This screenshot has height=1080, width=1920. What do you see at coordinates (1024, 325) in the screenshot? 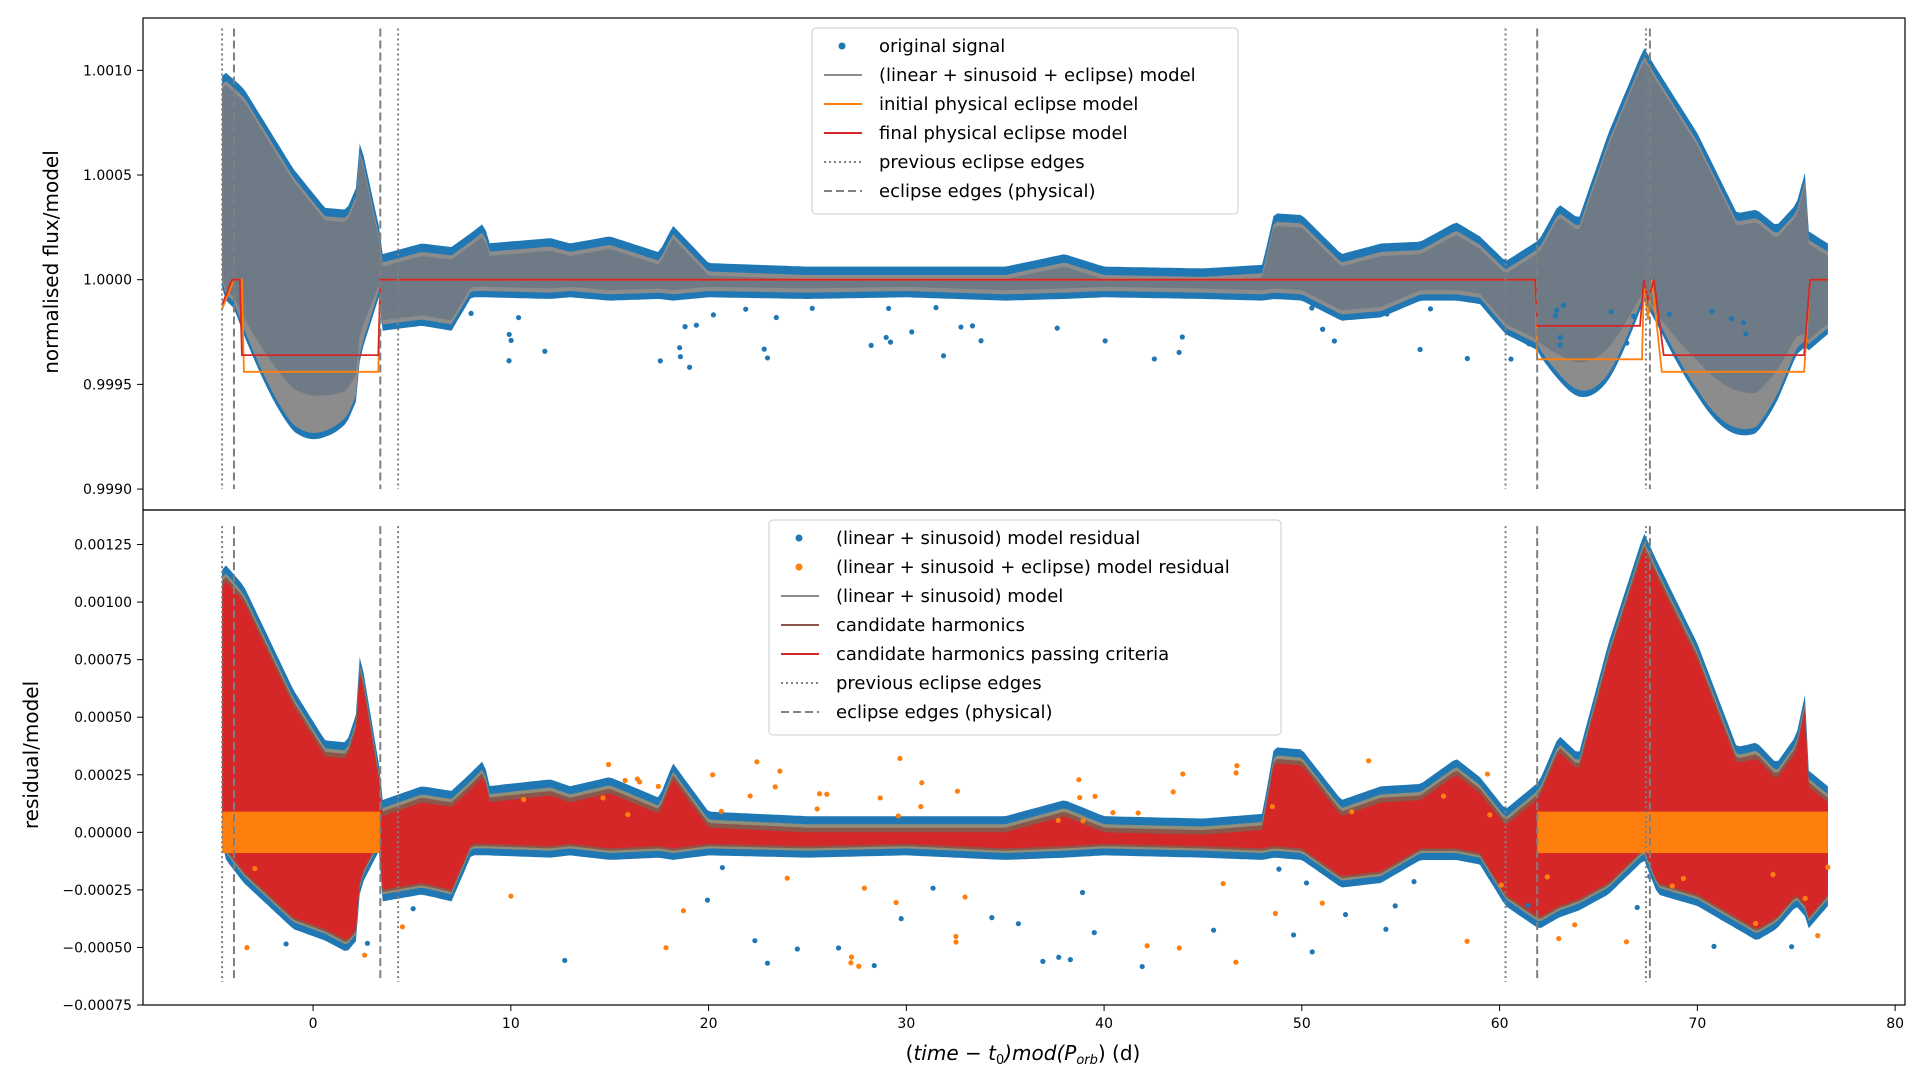
I see `initial-eclipse-model-line` at bounding box center [1024, 325].